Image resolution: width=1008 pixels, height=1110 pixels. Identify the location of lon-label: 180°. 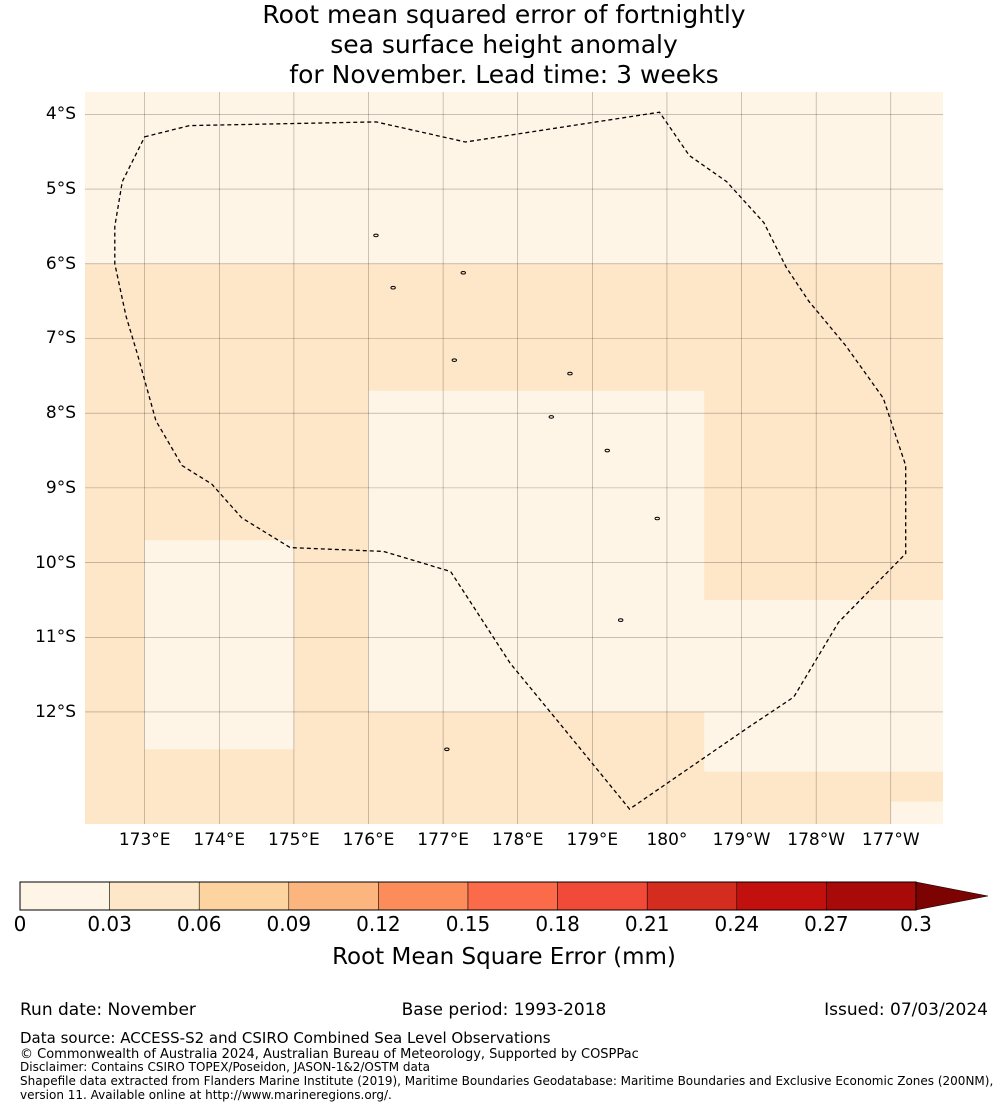
(667, 840).